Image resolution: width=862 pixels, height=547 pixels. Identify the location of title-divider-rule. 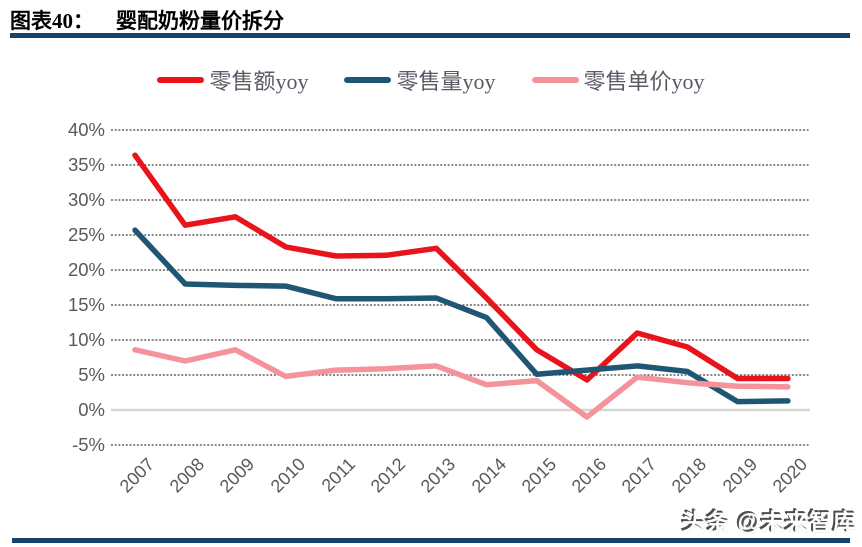
(430, 35).